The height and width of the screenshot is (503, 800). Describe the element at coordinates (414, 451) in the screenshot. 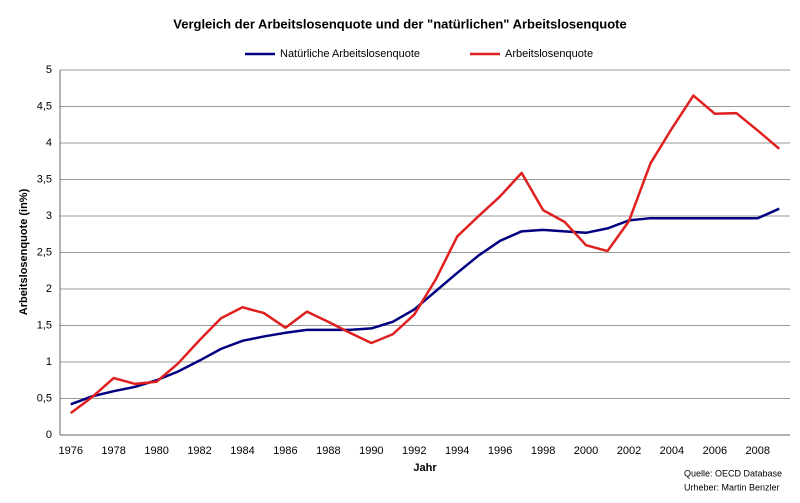

I see `x-tick-label: 1992` at that location.